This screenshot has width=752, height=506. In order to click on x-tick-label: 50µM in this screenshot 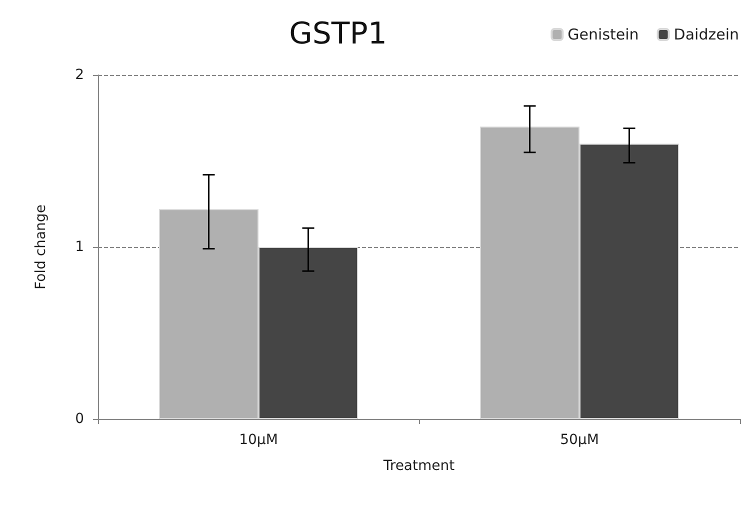, I will do `click(579, 440)`.